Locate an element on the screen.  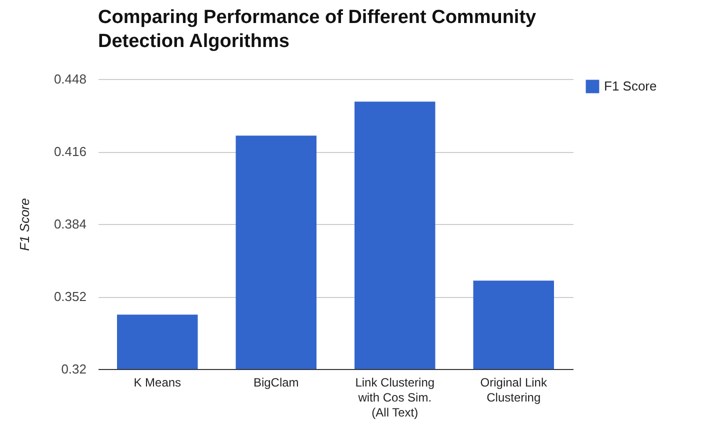
y-tick-label: 0.32 is located at coordinates (73, 369).